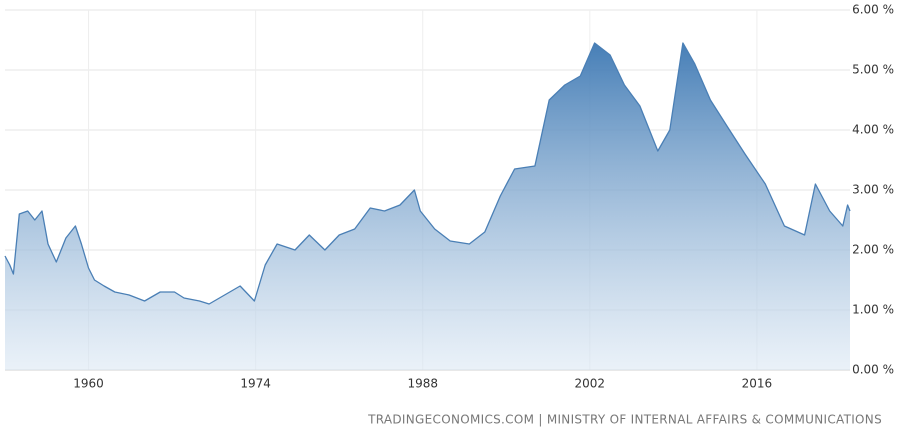 This screenshot has height=431, width=900. I want to click on y-tick-label: 2.00 %, so click(873, 250).